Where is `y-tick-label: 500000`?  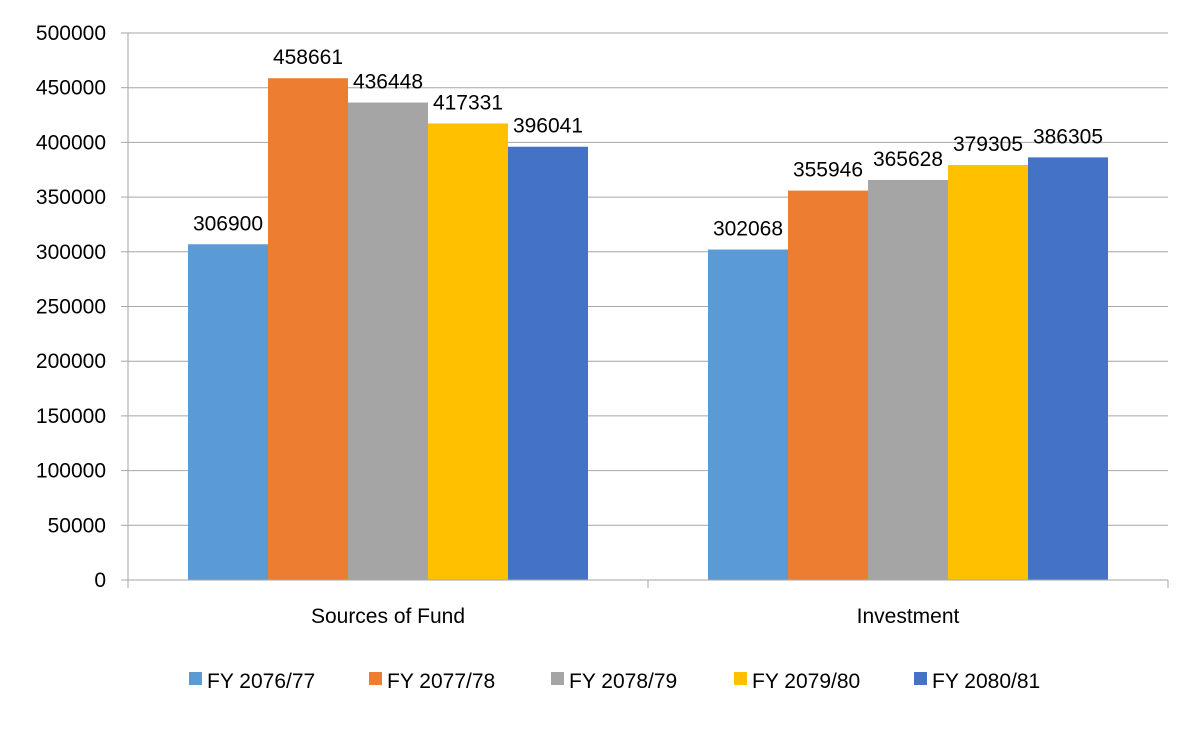 y-tick-label: 500000 is located at coordinates (71, 33).